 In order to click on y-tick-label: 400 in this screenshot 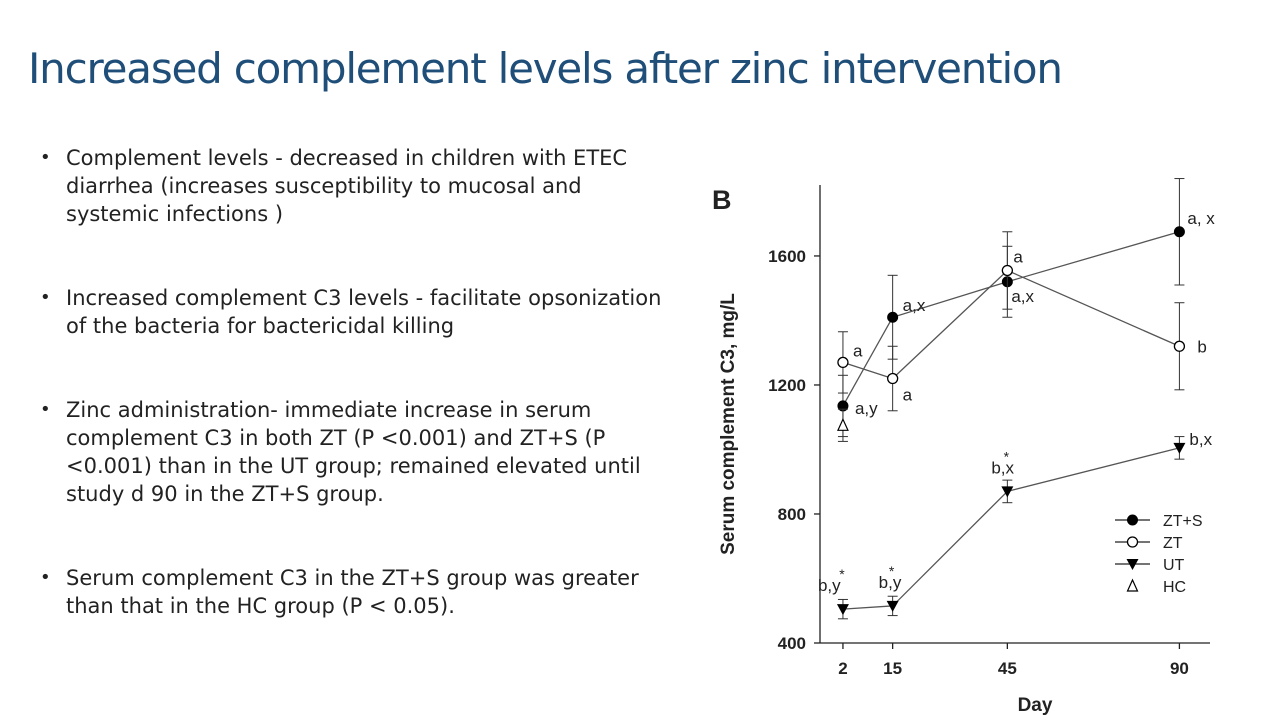, I will do `click(792, 643)`.